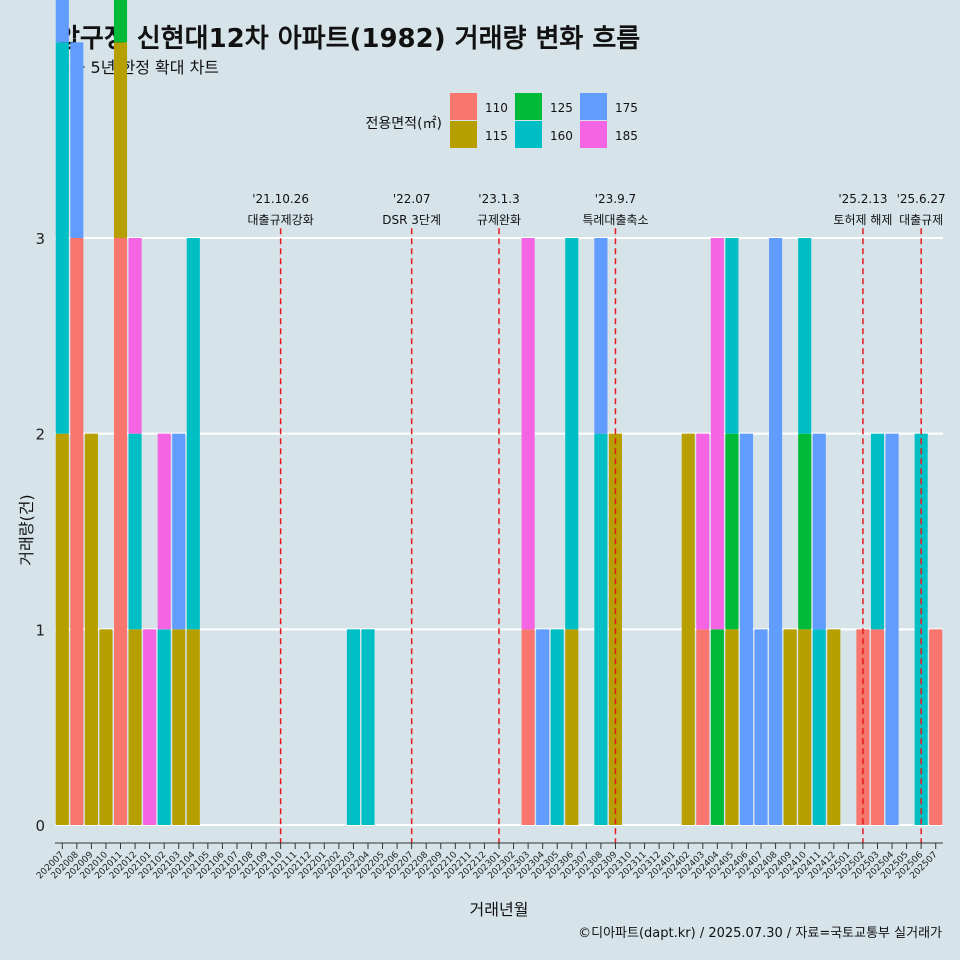 The width and height of the screenshot is (960, 960). I want to click on event-label: 토허제 해제, so click(862, 220).